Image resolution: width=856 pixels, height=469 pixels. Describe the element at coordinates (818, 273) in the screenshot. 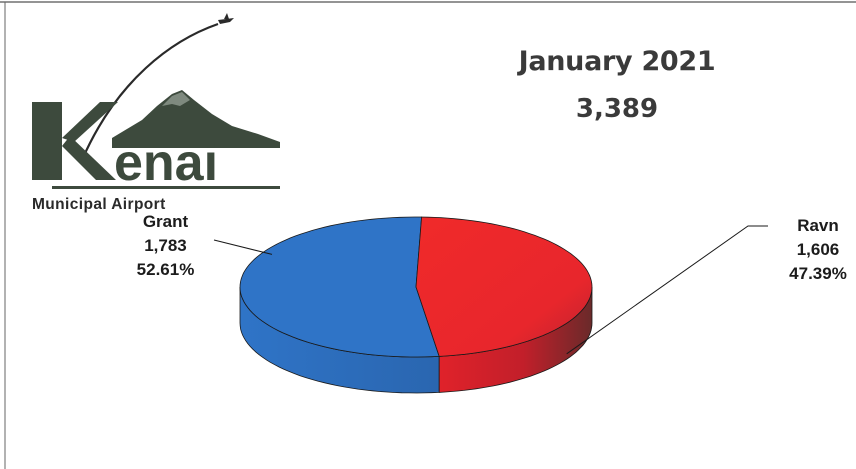

I see `slice-percent-ravn: 47.39%` at that location.